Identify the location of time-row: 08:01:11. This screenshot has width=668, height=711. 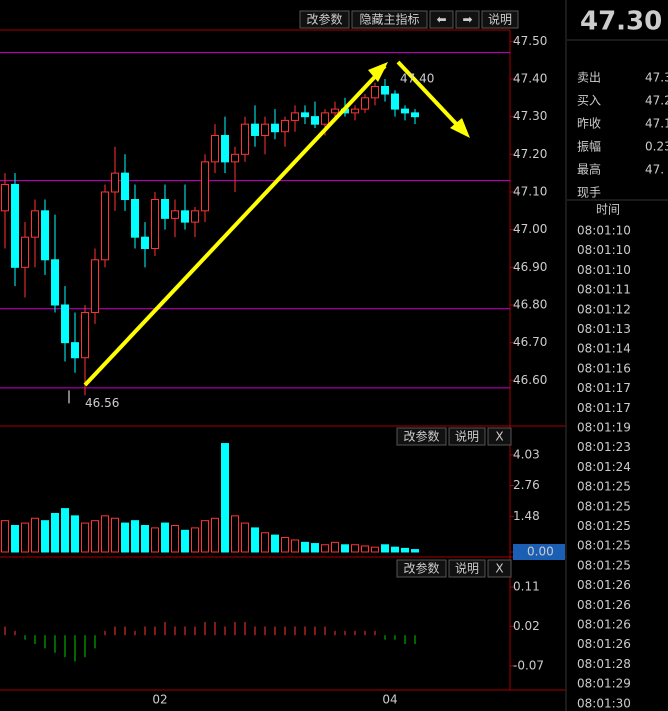
(604, 290).